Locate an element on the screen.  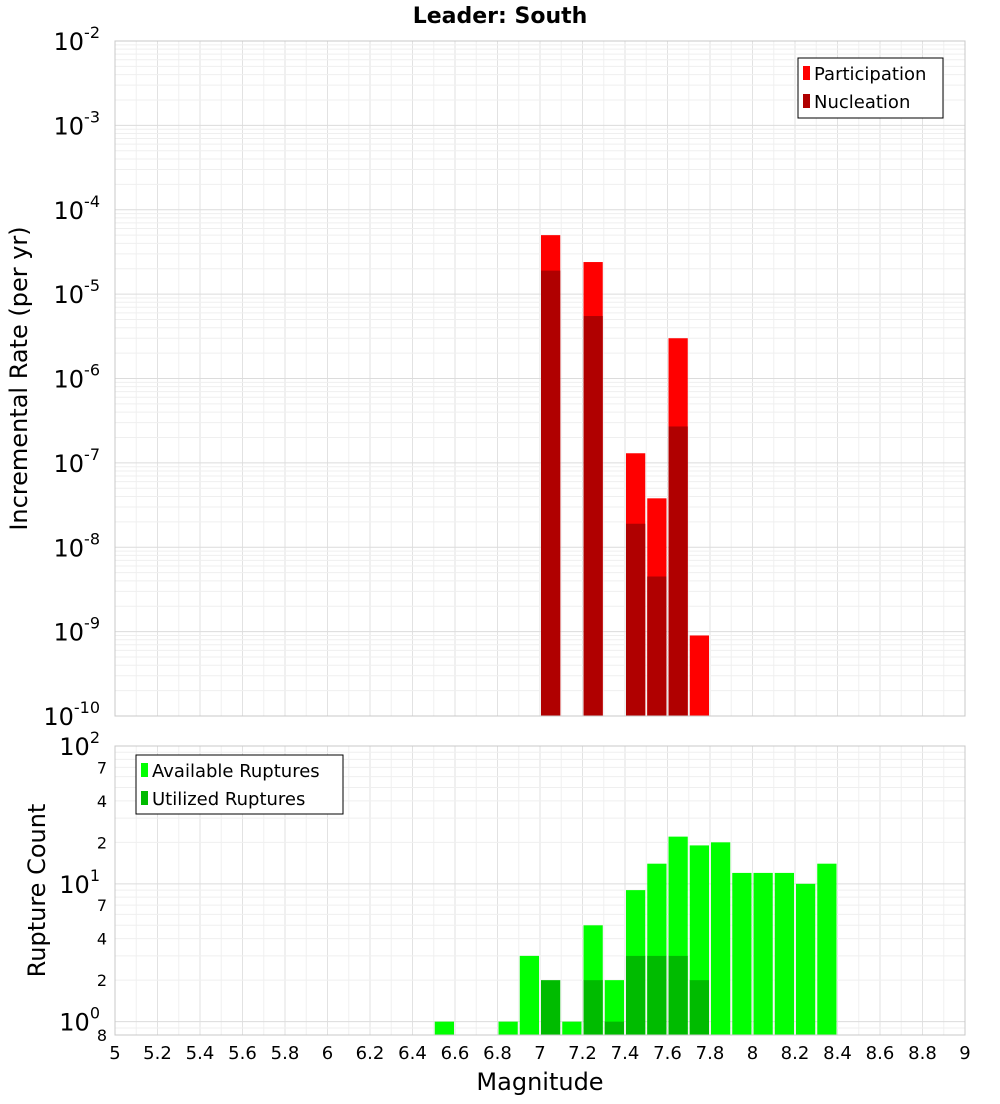
top-y-tick-label: 10⁻⁶ is located at coordinates (77, 377).